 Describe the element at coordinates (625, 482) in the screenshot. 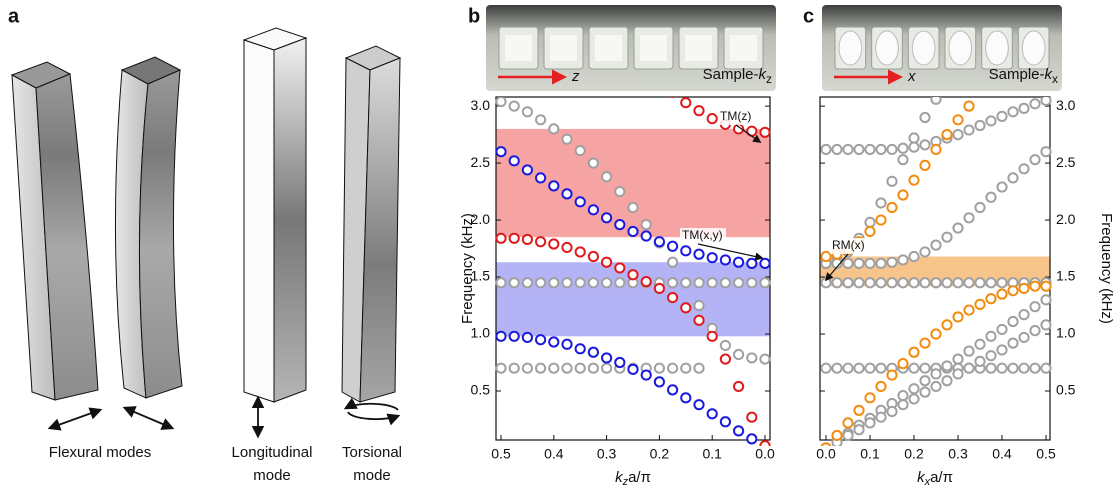

I see `x-label-sub: z` at that location.